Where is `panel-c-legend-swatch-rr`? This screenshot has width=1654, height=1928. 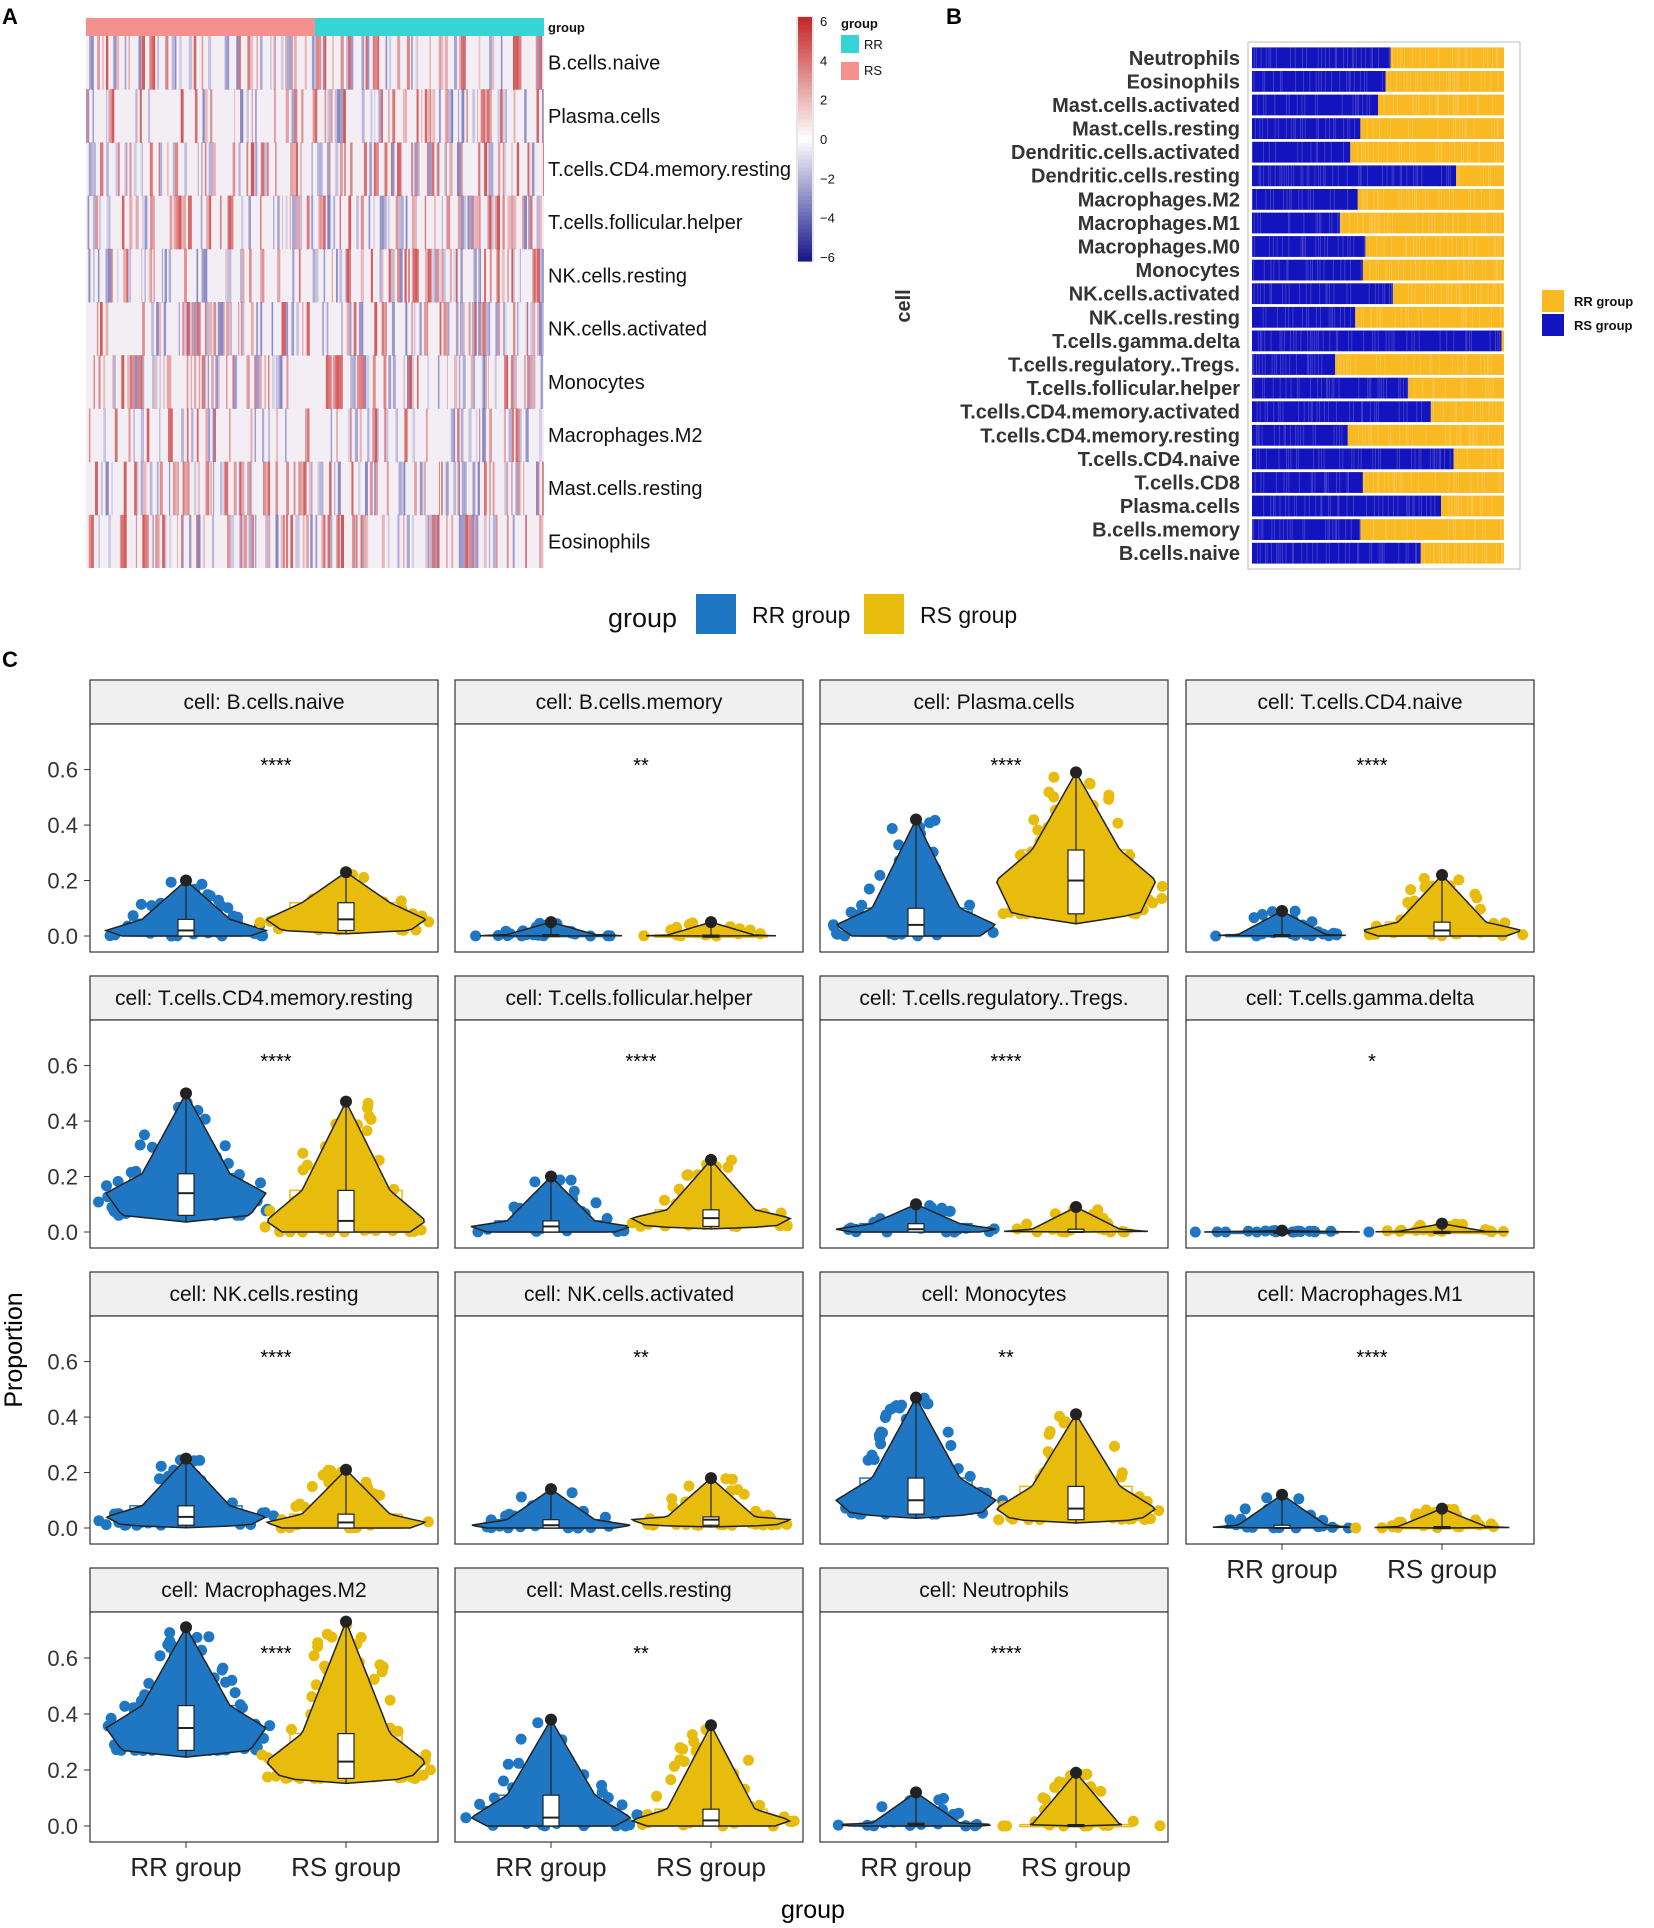 panel-c-legend-swatch-rr is located at coordinates (716, 614).